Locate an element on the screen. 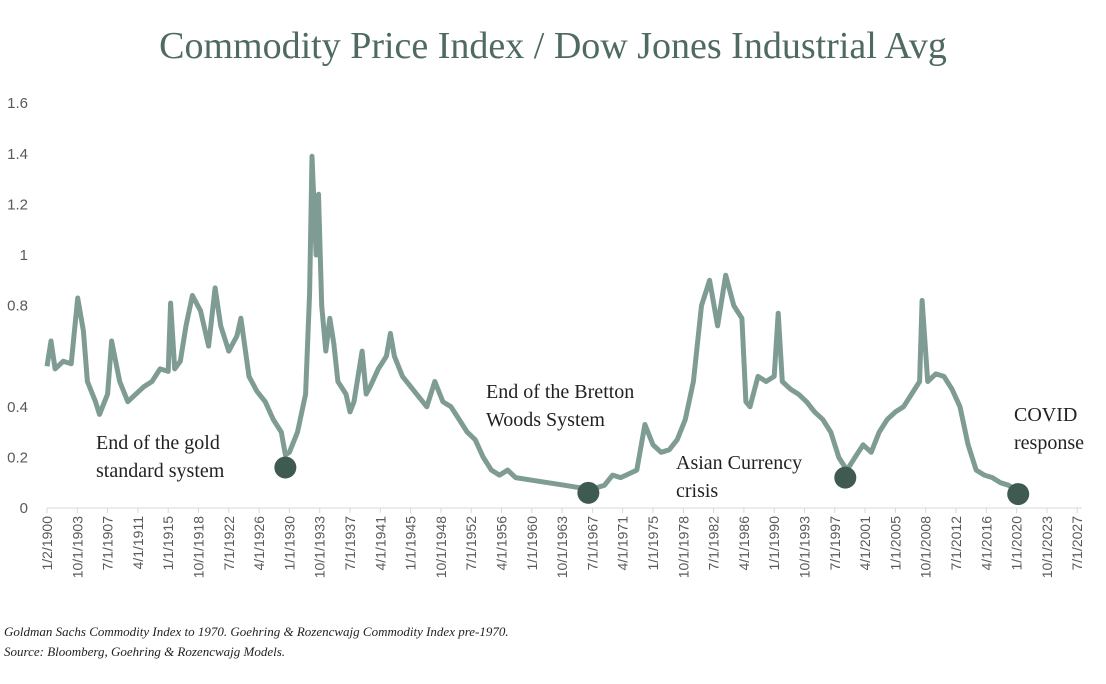  x-tick-label: 7/1/2027 is located at coordinates (1077, 543).